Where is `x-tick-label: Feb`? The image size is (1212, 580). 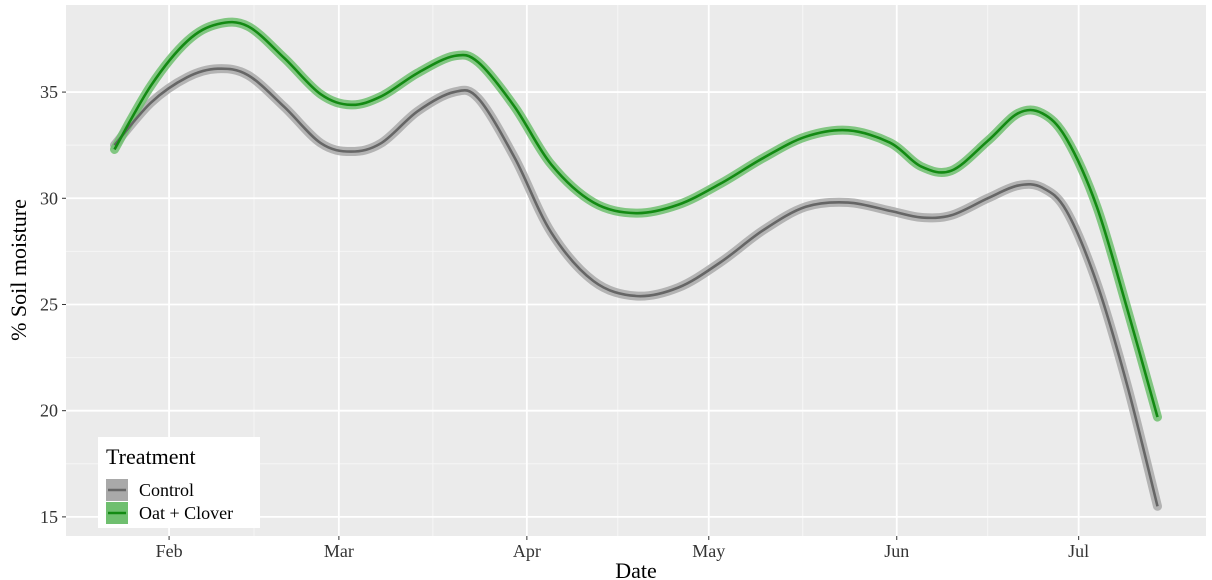 x-tick-label: Feb is located at coordinates (169, 551).